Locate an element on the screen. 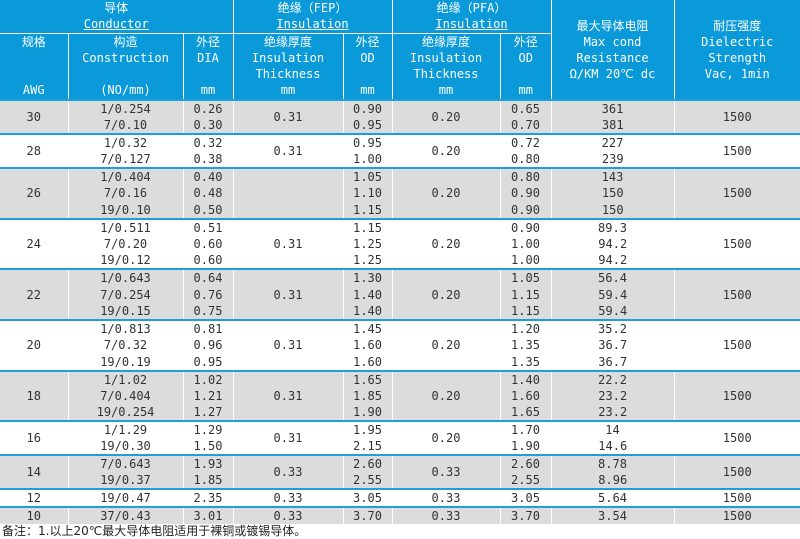 Image resolution: width=800 pixels, height=539 pixels. awg-cell: 30 is located at coordinates (34, 116).